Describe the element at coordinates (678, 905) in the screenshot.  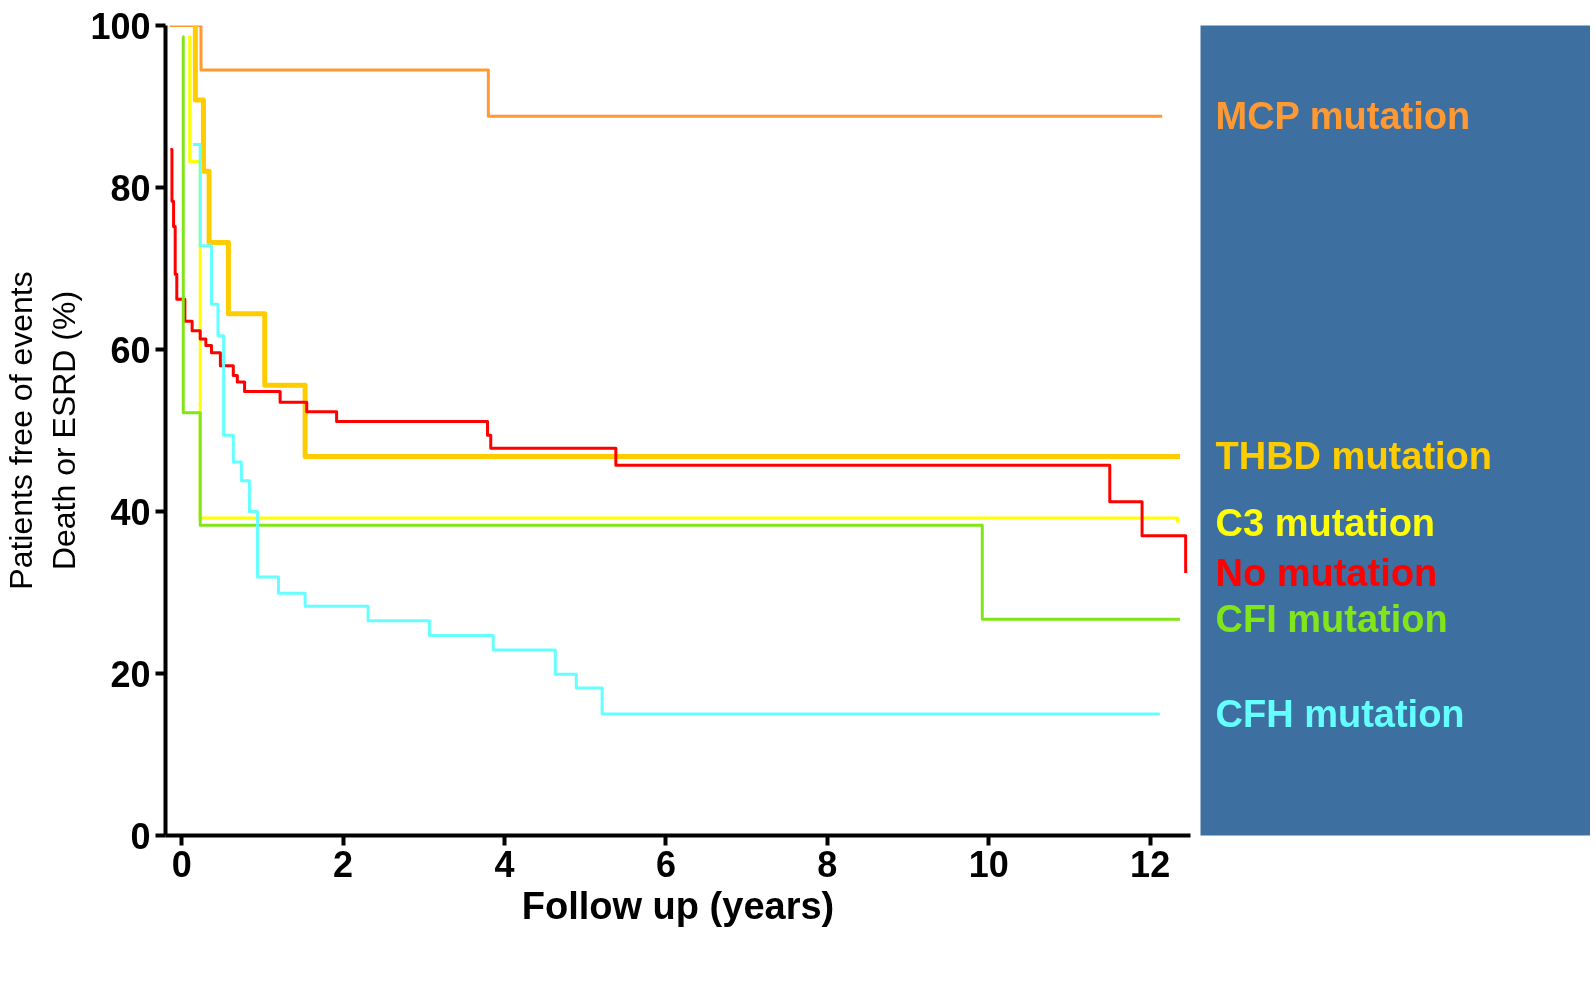
I see `x-axis-title: Follow up (years)` at that location.